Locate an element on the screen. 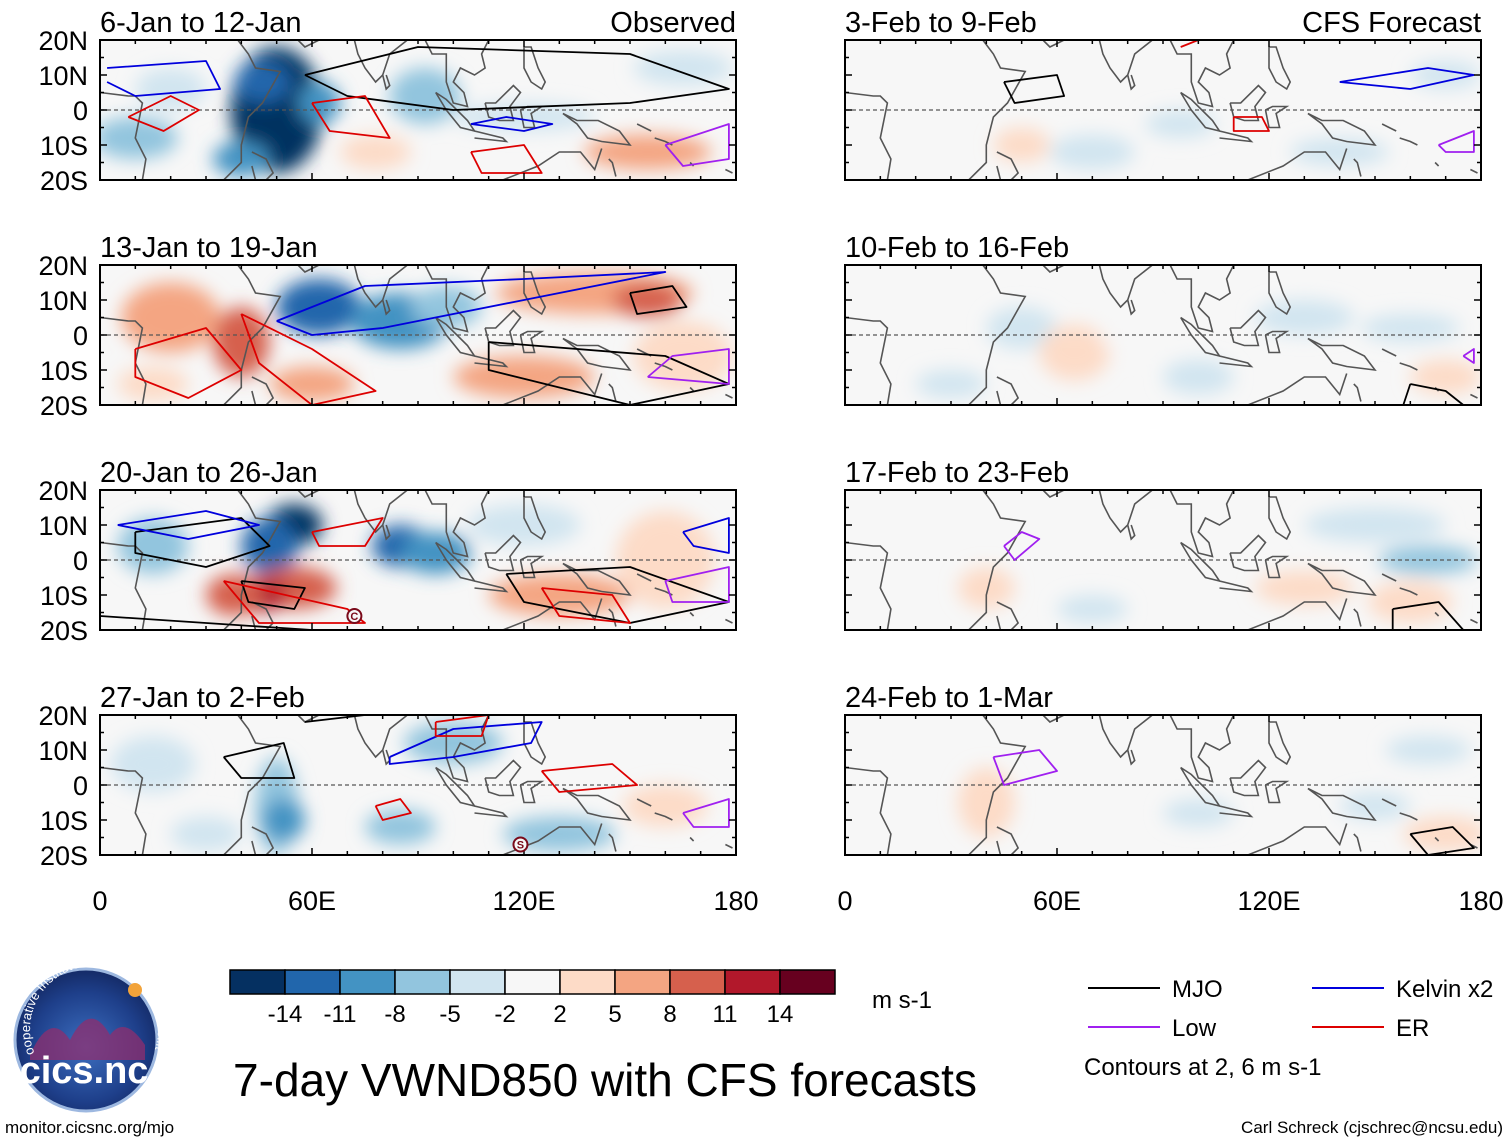 The image size is (1510, 1142). footer-credit: Carl Schreck (cjschrec@ncsu.edu) is located at coordinates (1372, 1127).